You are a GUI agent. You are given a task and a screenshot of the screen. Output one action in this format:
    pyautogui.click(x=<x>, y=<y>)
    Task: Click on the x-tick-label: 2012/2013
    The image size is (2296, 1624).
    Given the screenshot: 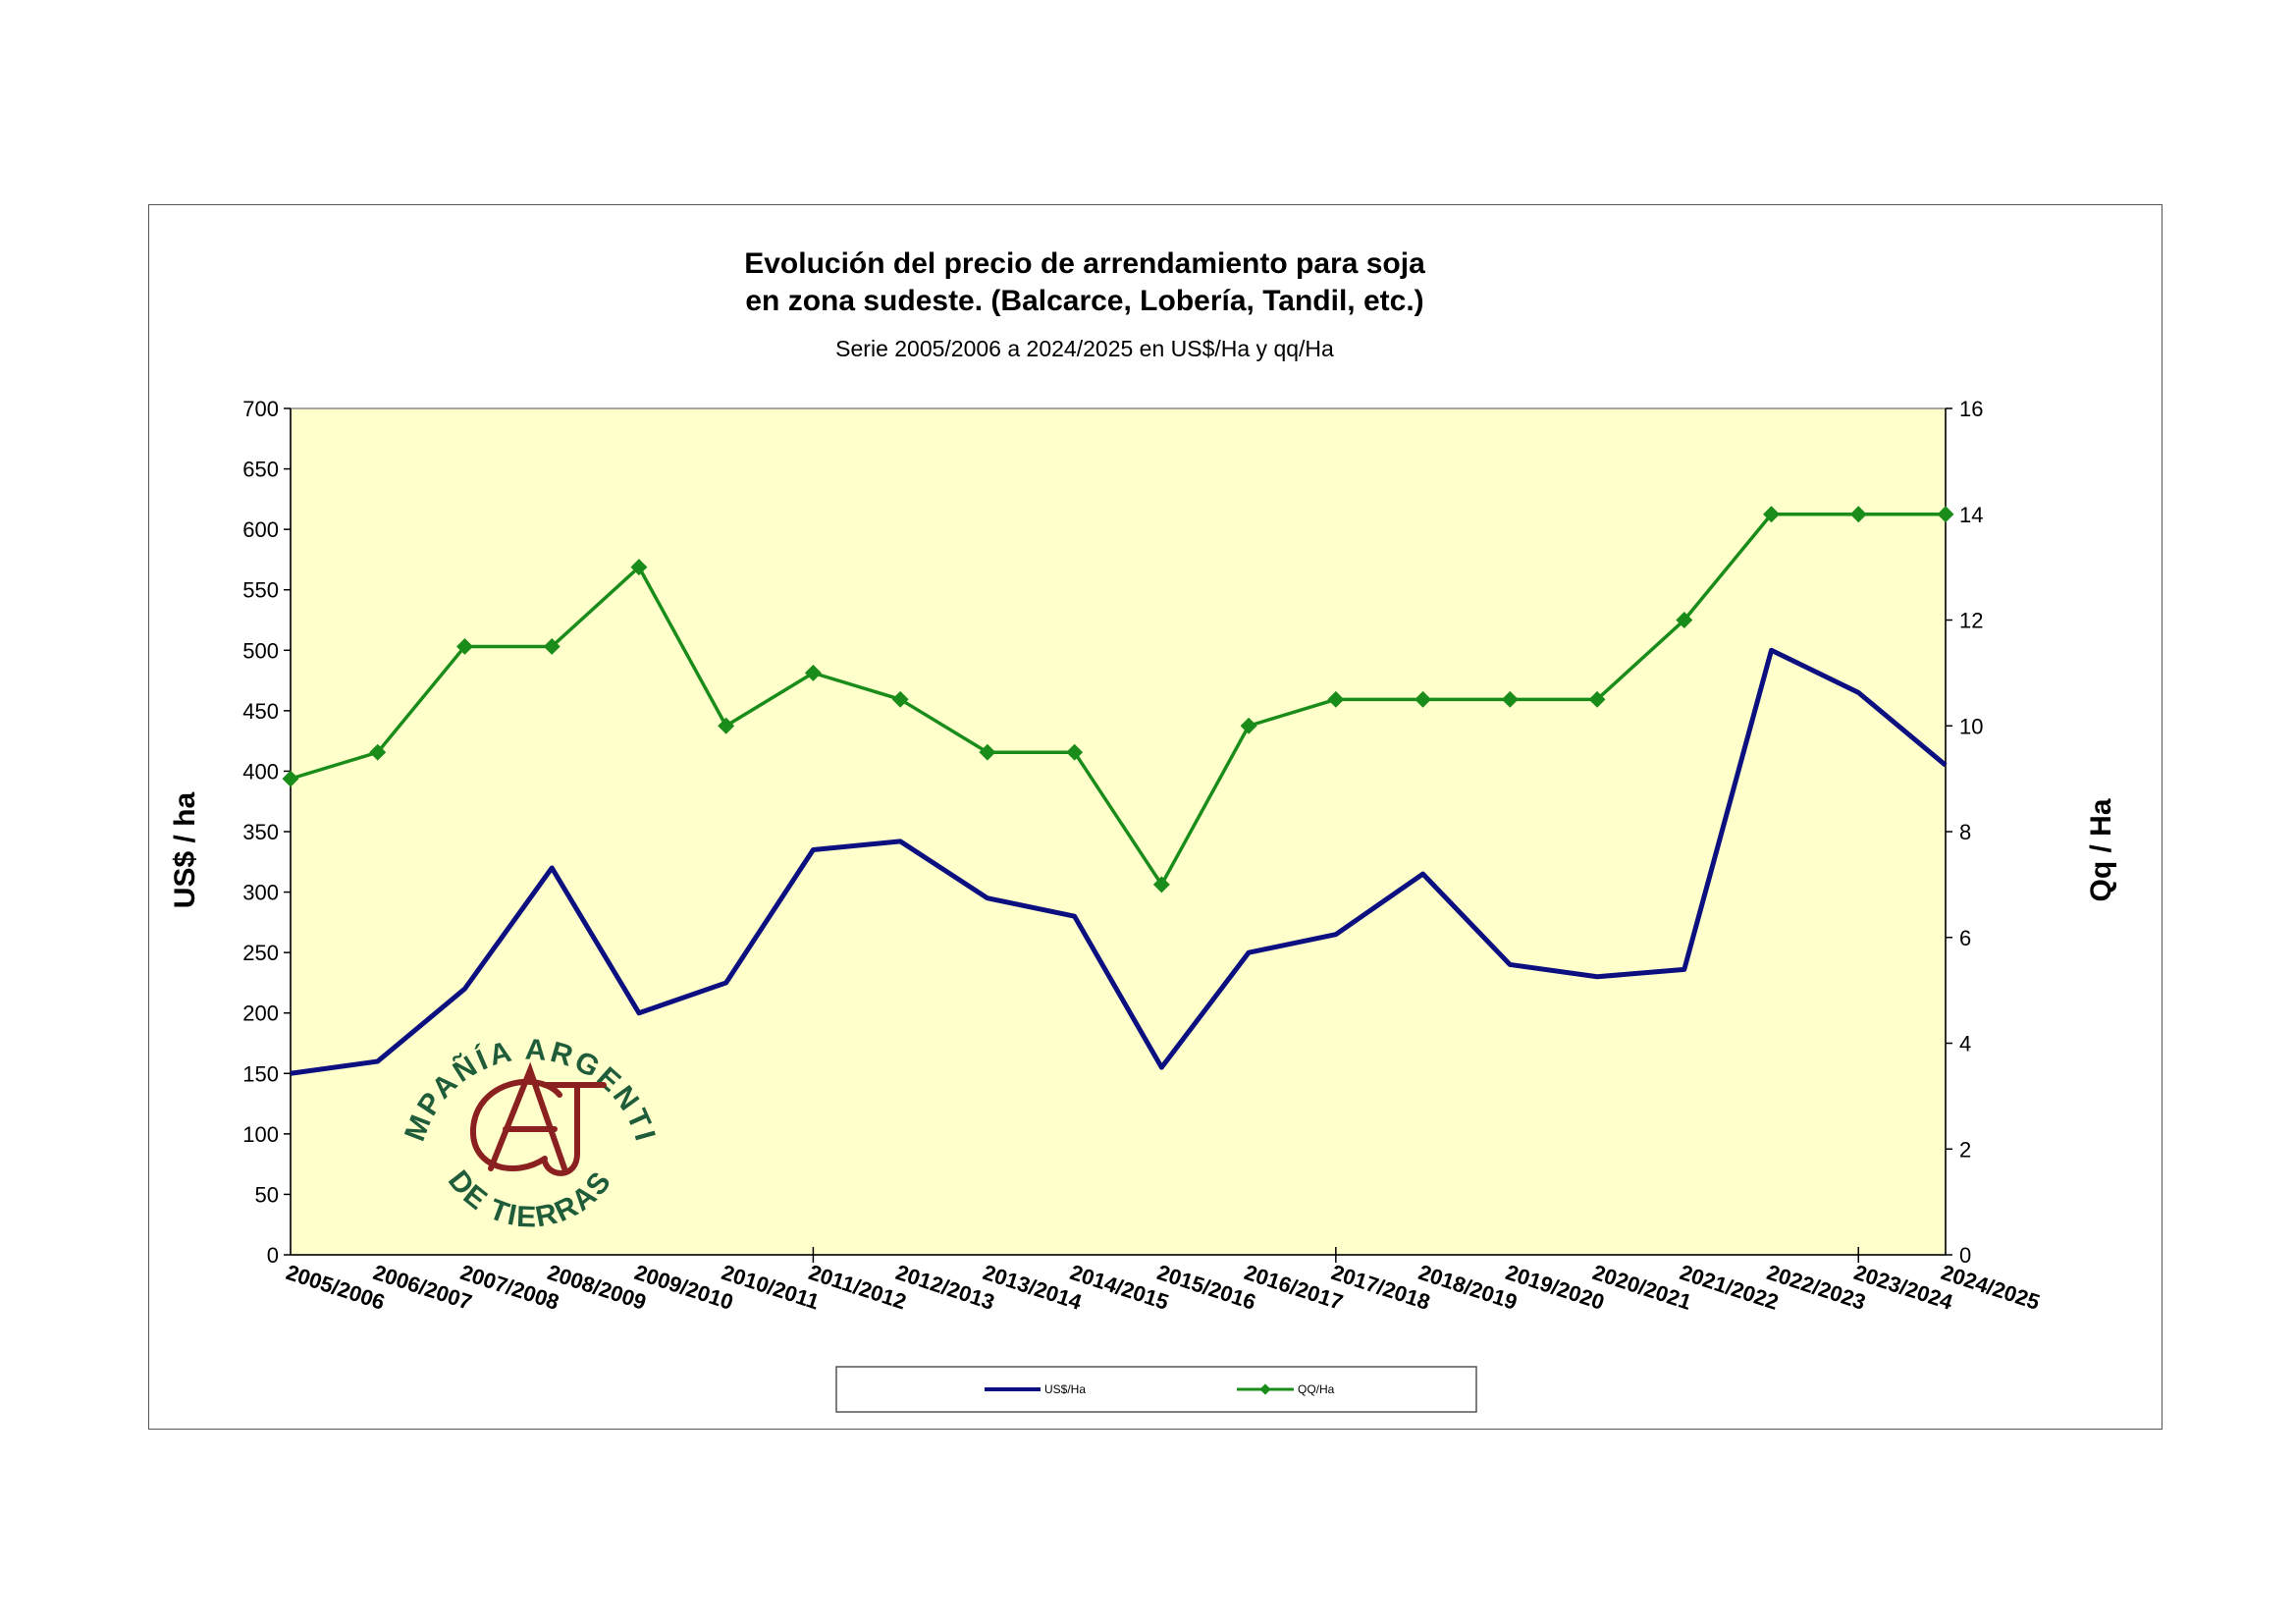 What is the action you would take?
    pyautogui.click(x=945, y=1287)
    